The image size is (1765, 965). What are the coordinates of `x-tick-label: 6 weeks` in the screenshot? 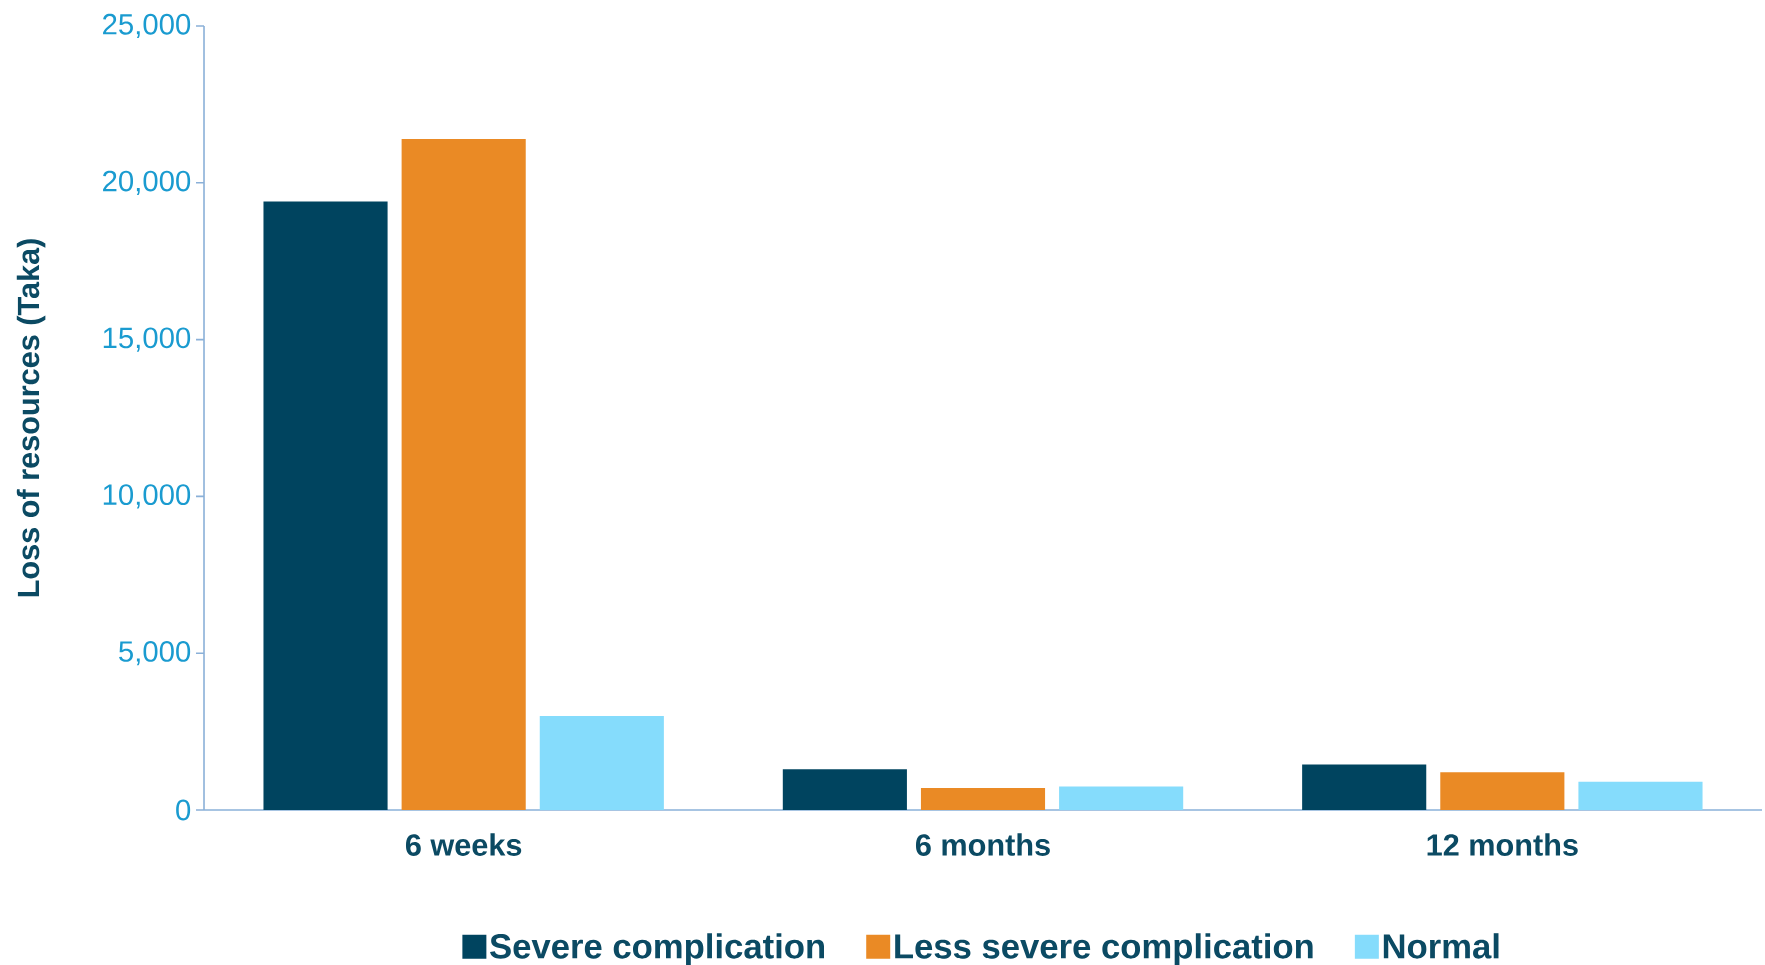 It's located at (463, 844).